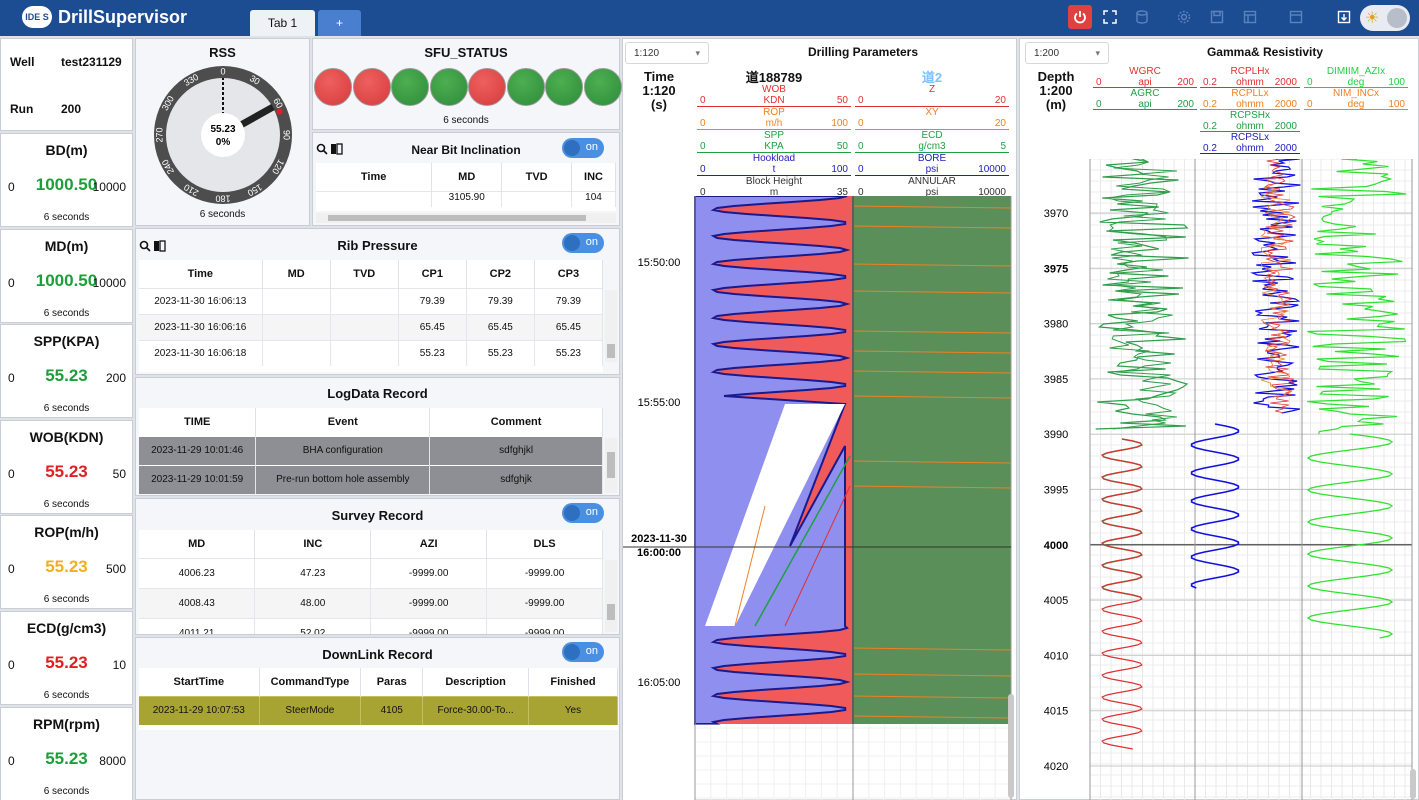 This screenshot has width=1419, height=800. What do you see at coordinates (1344, 17) in the screenshot?
I see `export-icon` at bounding box center [1344, 17].